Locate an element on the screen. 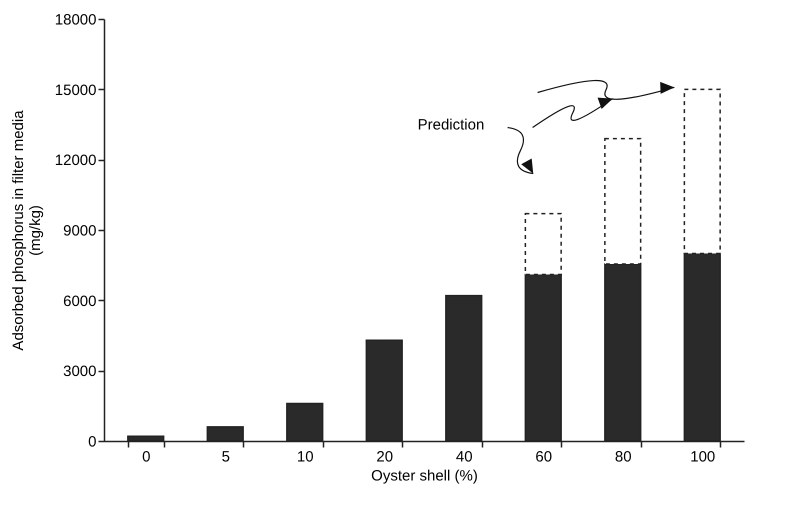  y-tick-label: 9000 is located at coordinates (79, 231).